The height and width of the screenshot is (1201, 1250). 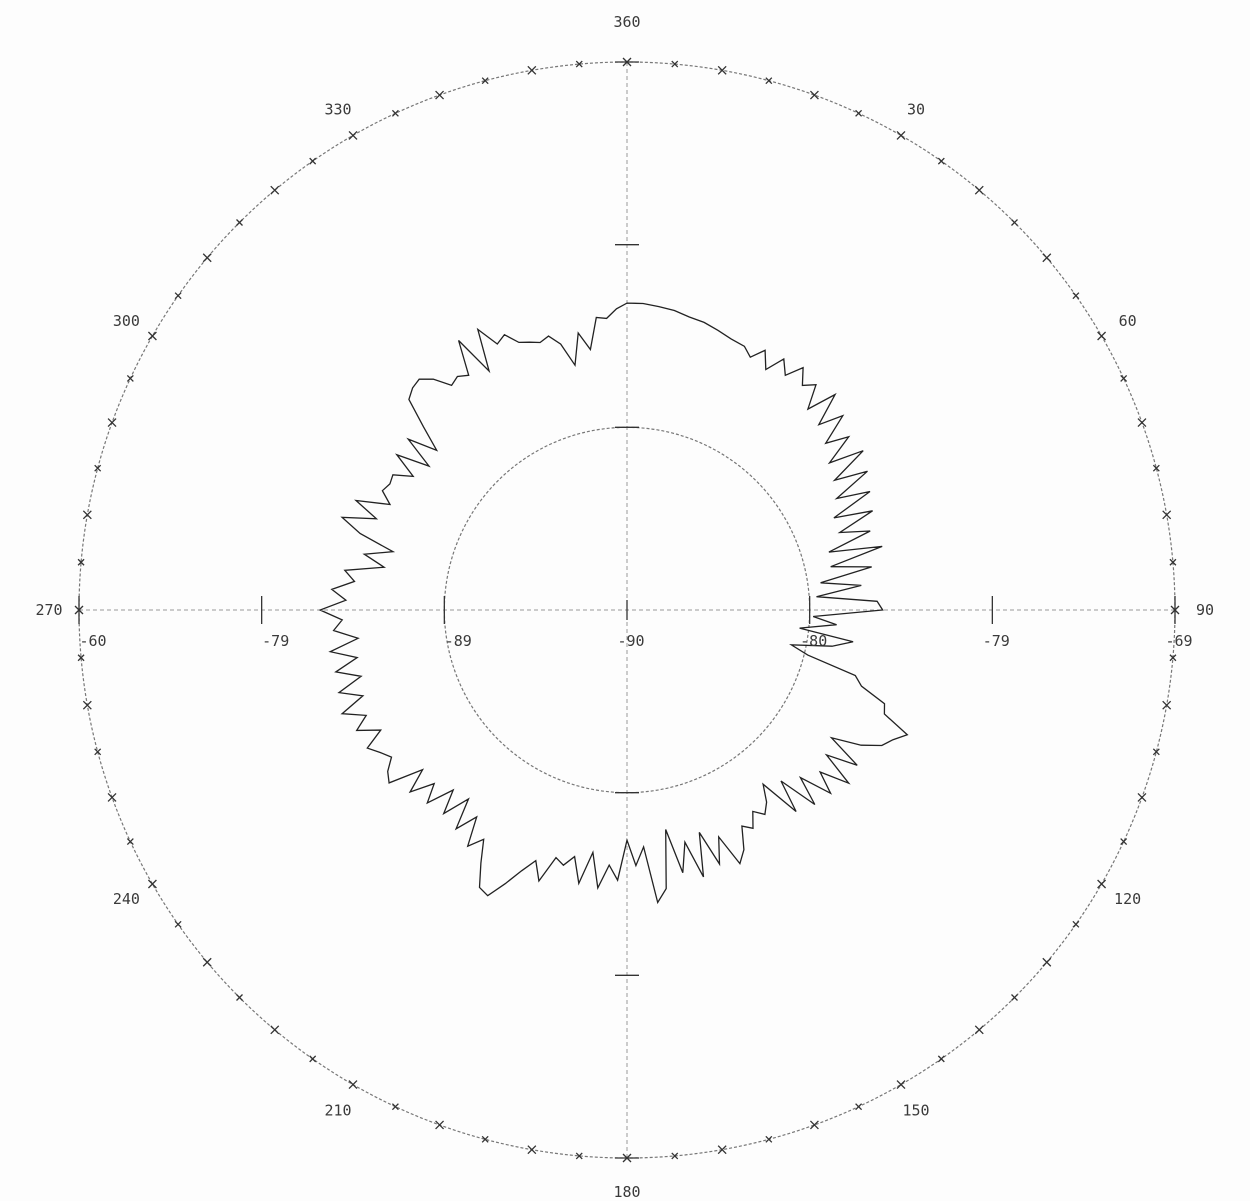 What do you see at coordinates (813, 641) in the screenshot?
I see `radial-tick-label: -80` at bounding box center [813, 641].